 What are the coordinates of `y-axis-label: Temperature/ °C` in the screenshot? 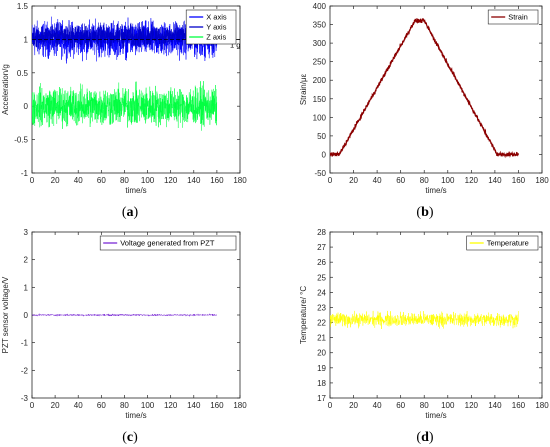 It's located at (303, 315).